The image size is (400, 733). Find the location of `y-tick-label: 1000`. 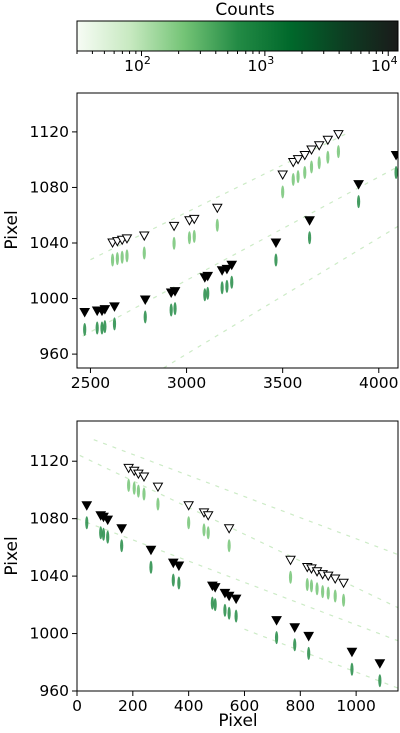

y-tick-label: 1000 is located at coordinates (49, 299).